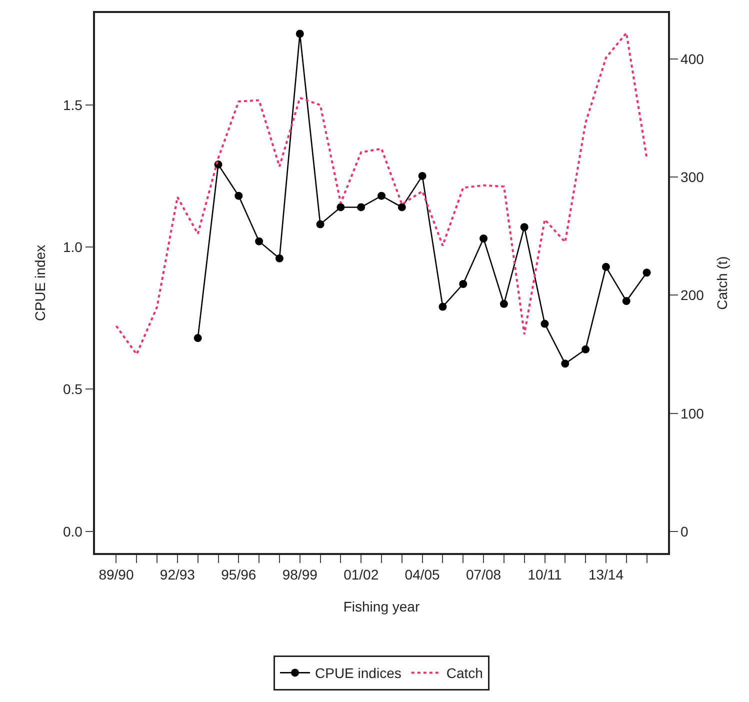 Image resolution: width=749 pixels, height=702 pixels. What do you see at coordinates (40, 283) in the screenshot?
I see `y-axis-title: CPUE index` at bounding box center [40, 283].